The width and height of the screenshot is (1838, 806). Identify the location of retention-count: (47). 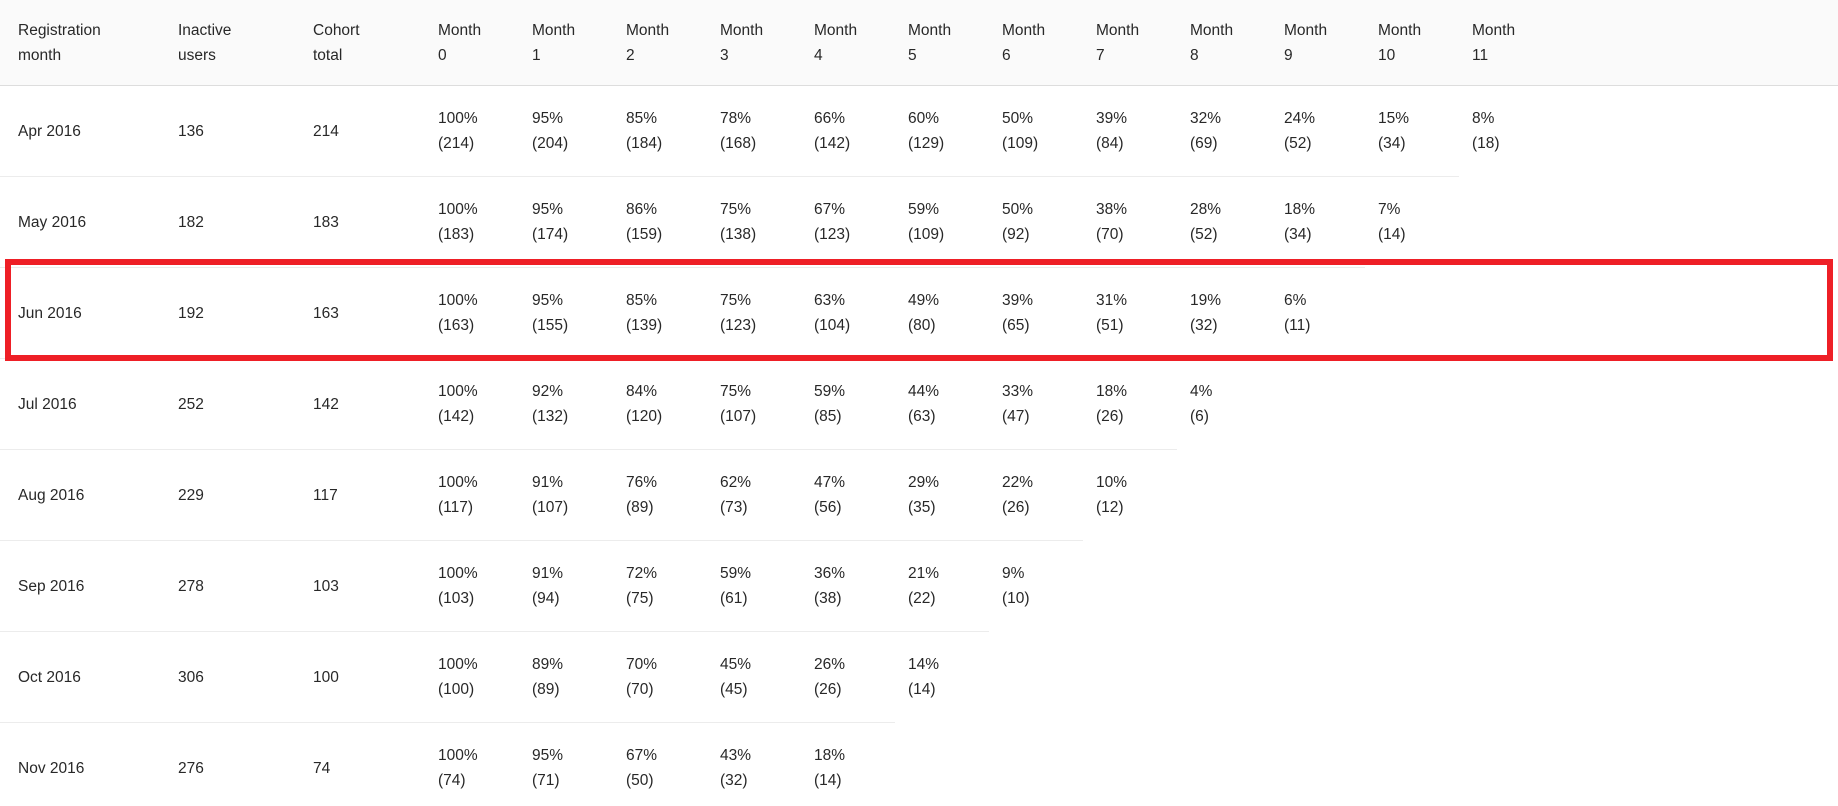
(1016, 416).